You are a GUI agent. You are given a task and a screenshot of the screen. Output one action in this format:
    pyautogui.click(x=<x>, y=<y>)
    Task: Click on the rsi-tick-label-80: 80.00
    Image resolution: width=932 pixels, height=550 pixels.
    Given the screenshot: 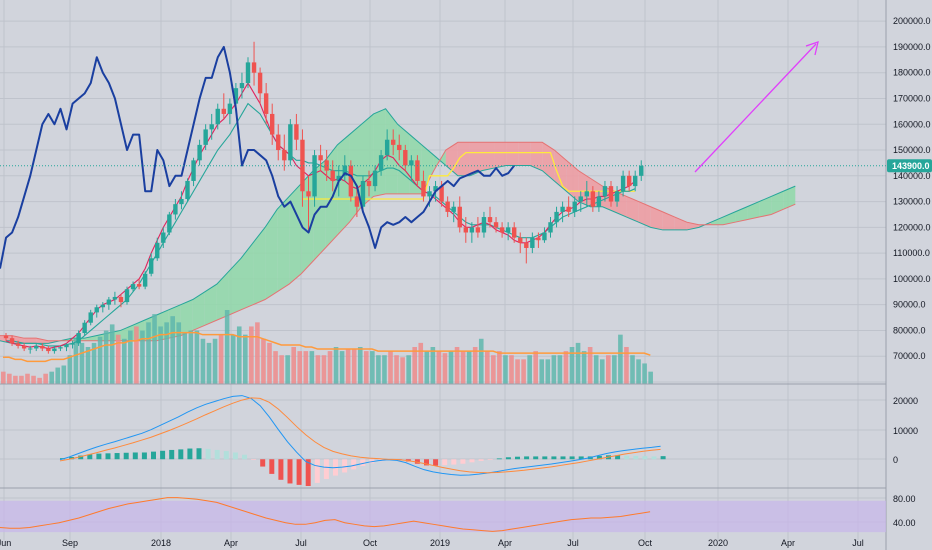 What is the action you would take?
    pyautogui.click(x=904, y=499)
    